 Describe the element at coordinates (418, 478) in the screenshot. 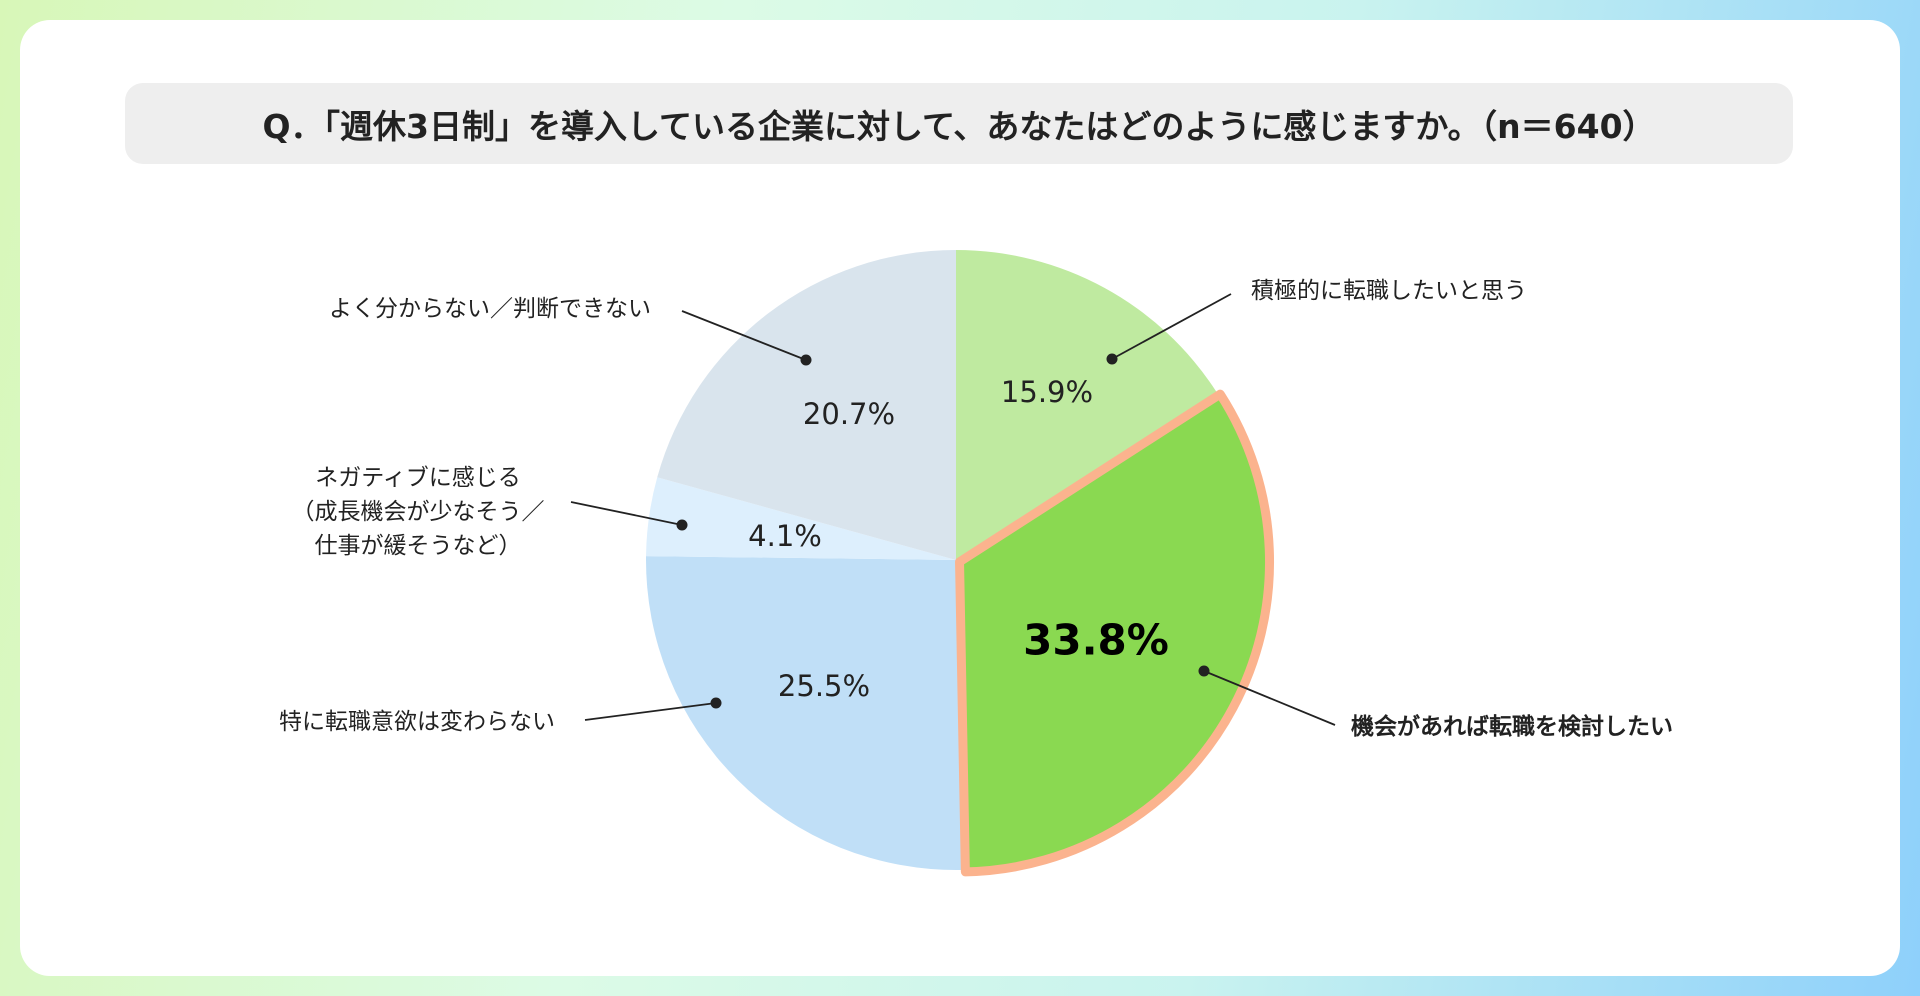

I see `category-label: ネガティブに感じる` at that location.